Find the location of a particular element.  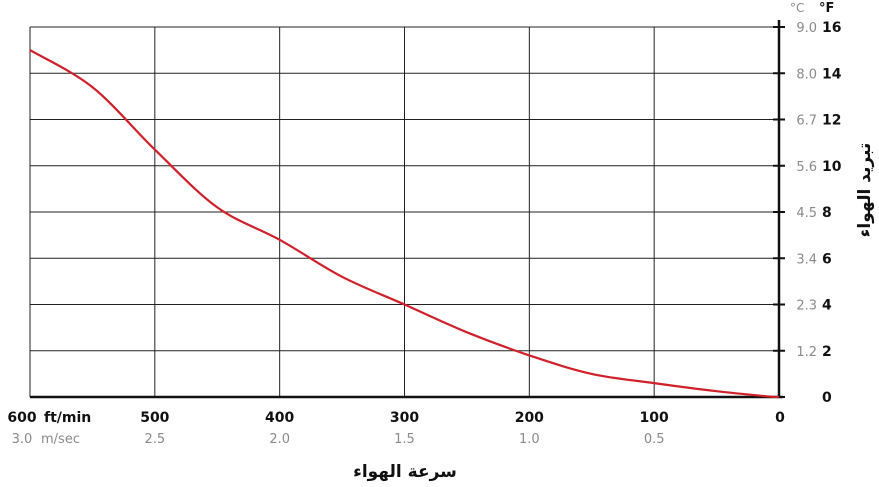

x-axis-title: سرعة الهواء is located at coordinates (405, 472).